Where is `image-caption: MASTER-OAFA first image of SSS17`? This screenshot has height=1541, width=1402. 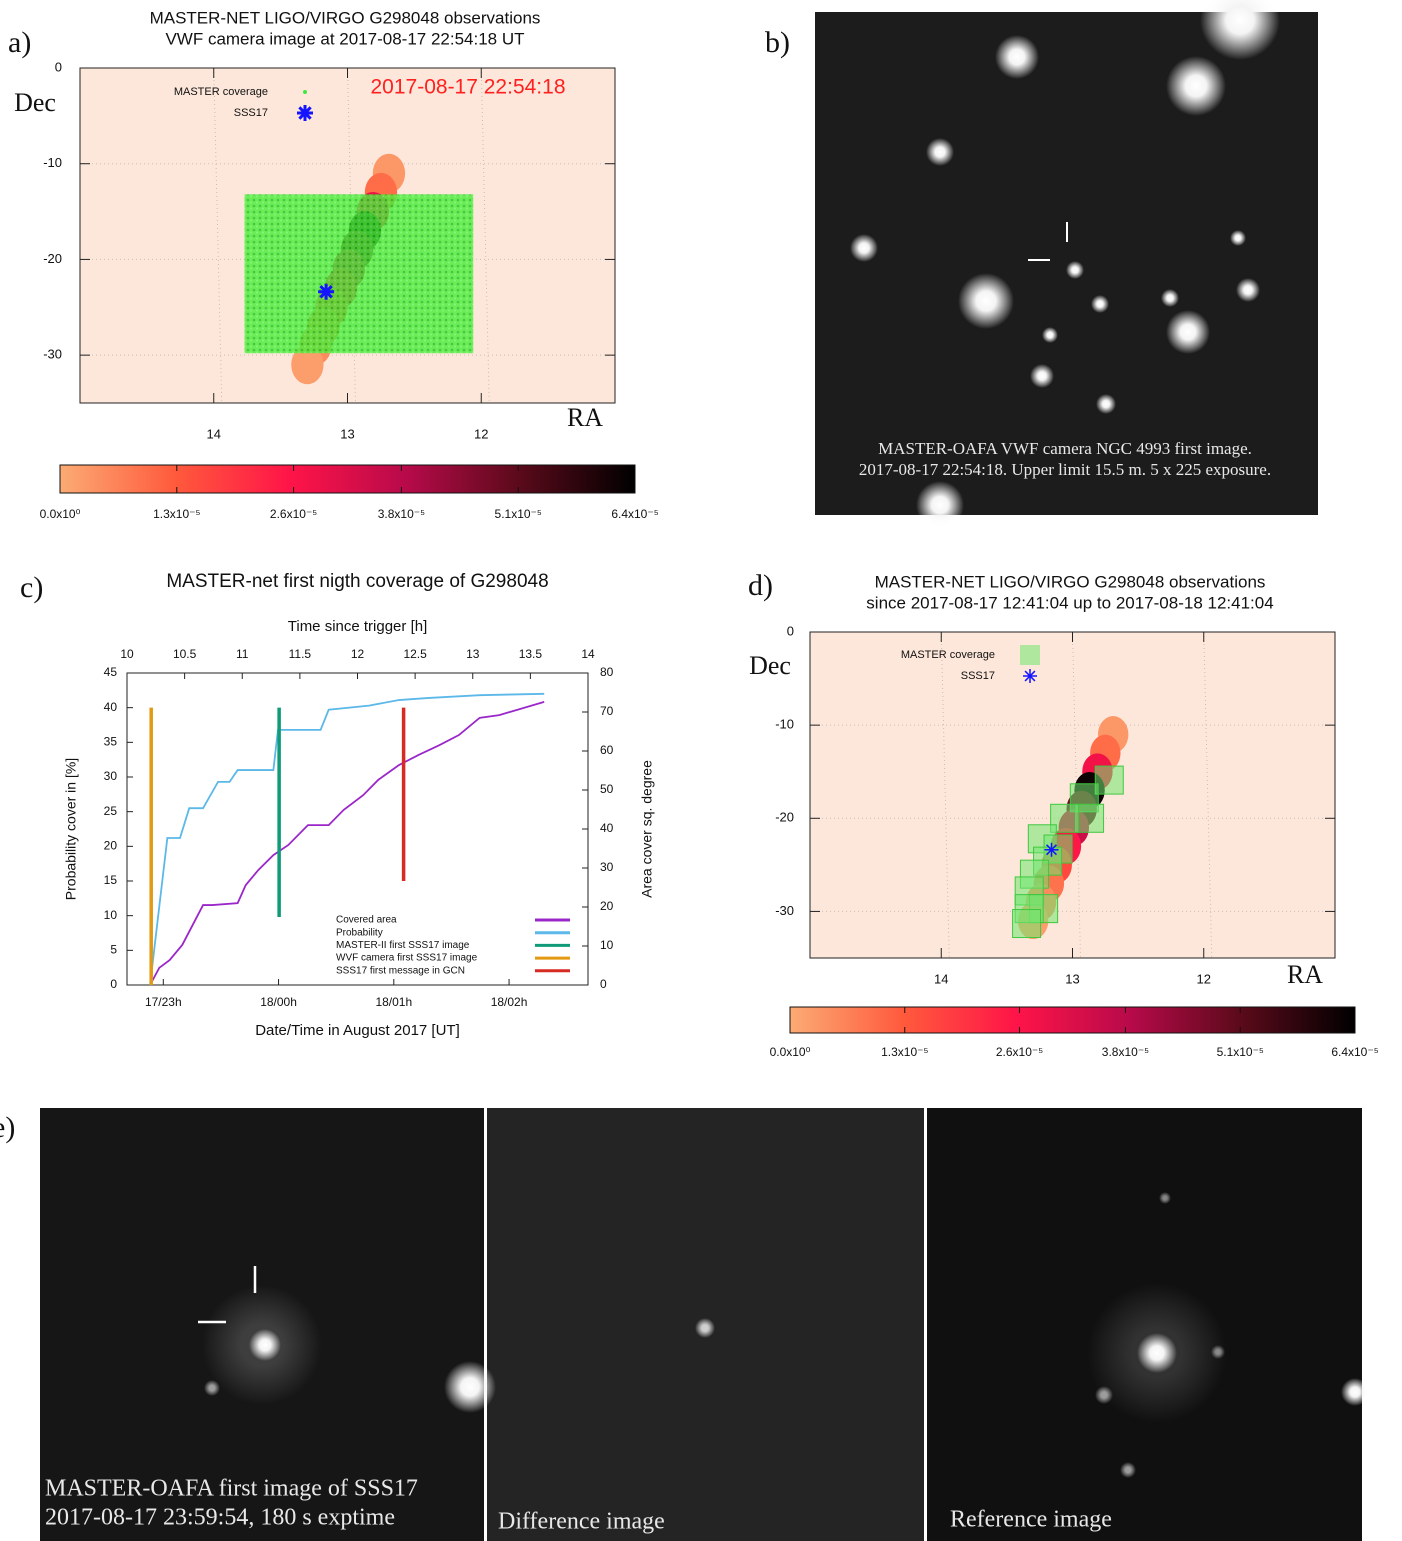 image-caption: MASTER-OAFA first image of SSS17 is located at coordinates (231, 1489).